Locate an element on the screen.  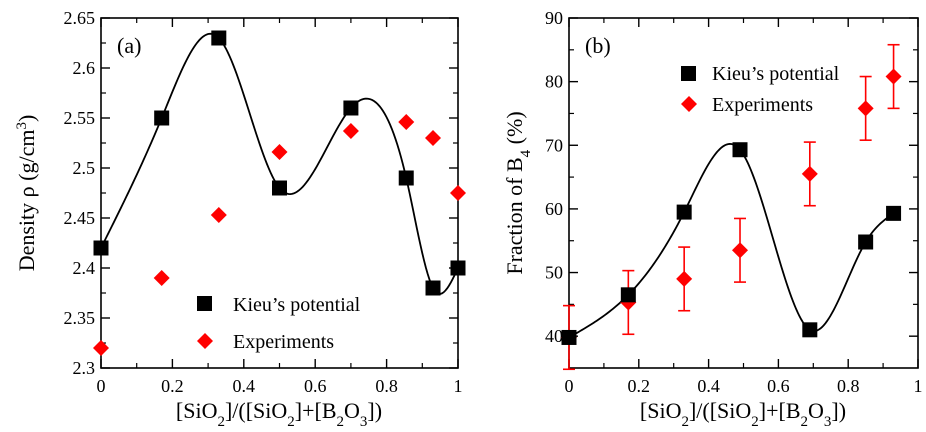
panel-a-ylabel: Density ρ (g/cm3) is located at coordinates (26, 193).